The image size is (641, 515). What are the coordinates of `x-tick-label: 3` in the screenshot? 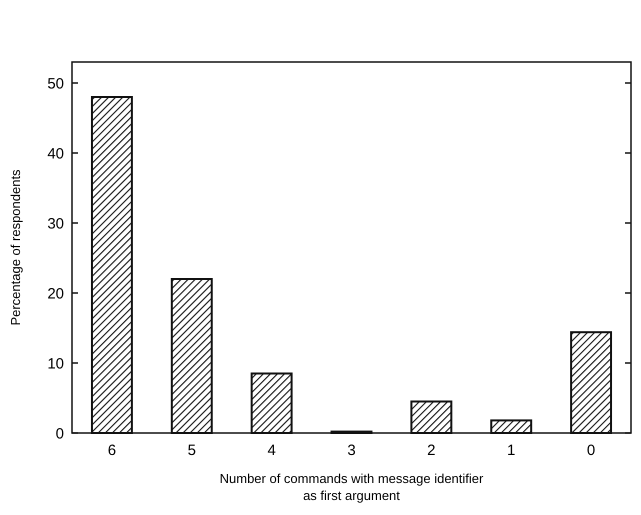 It's located at (351, 450).